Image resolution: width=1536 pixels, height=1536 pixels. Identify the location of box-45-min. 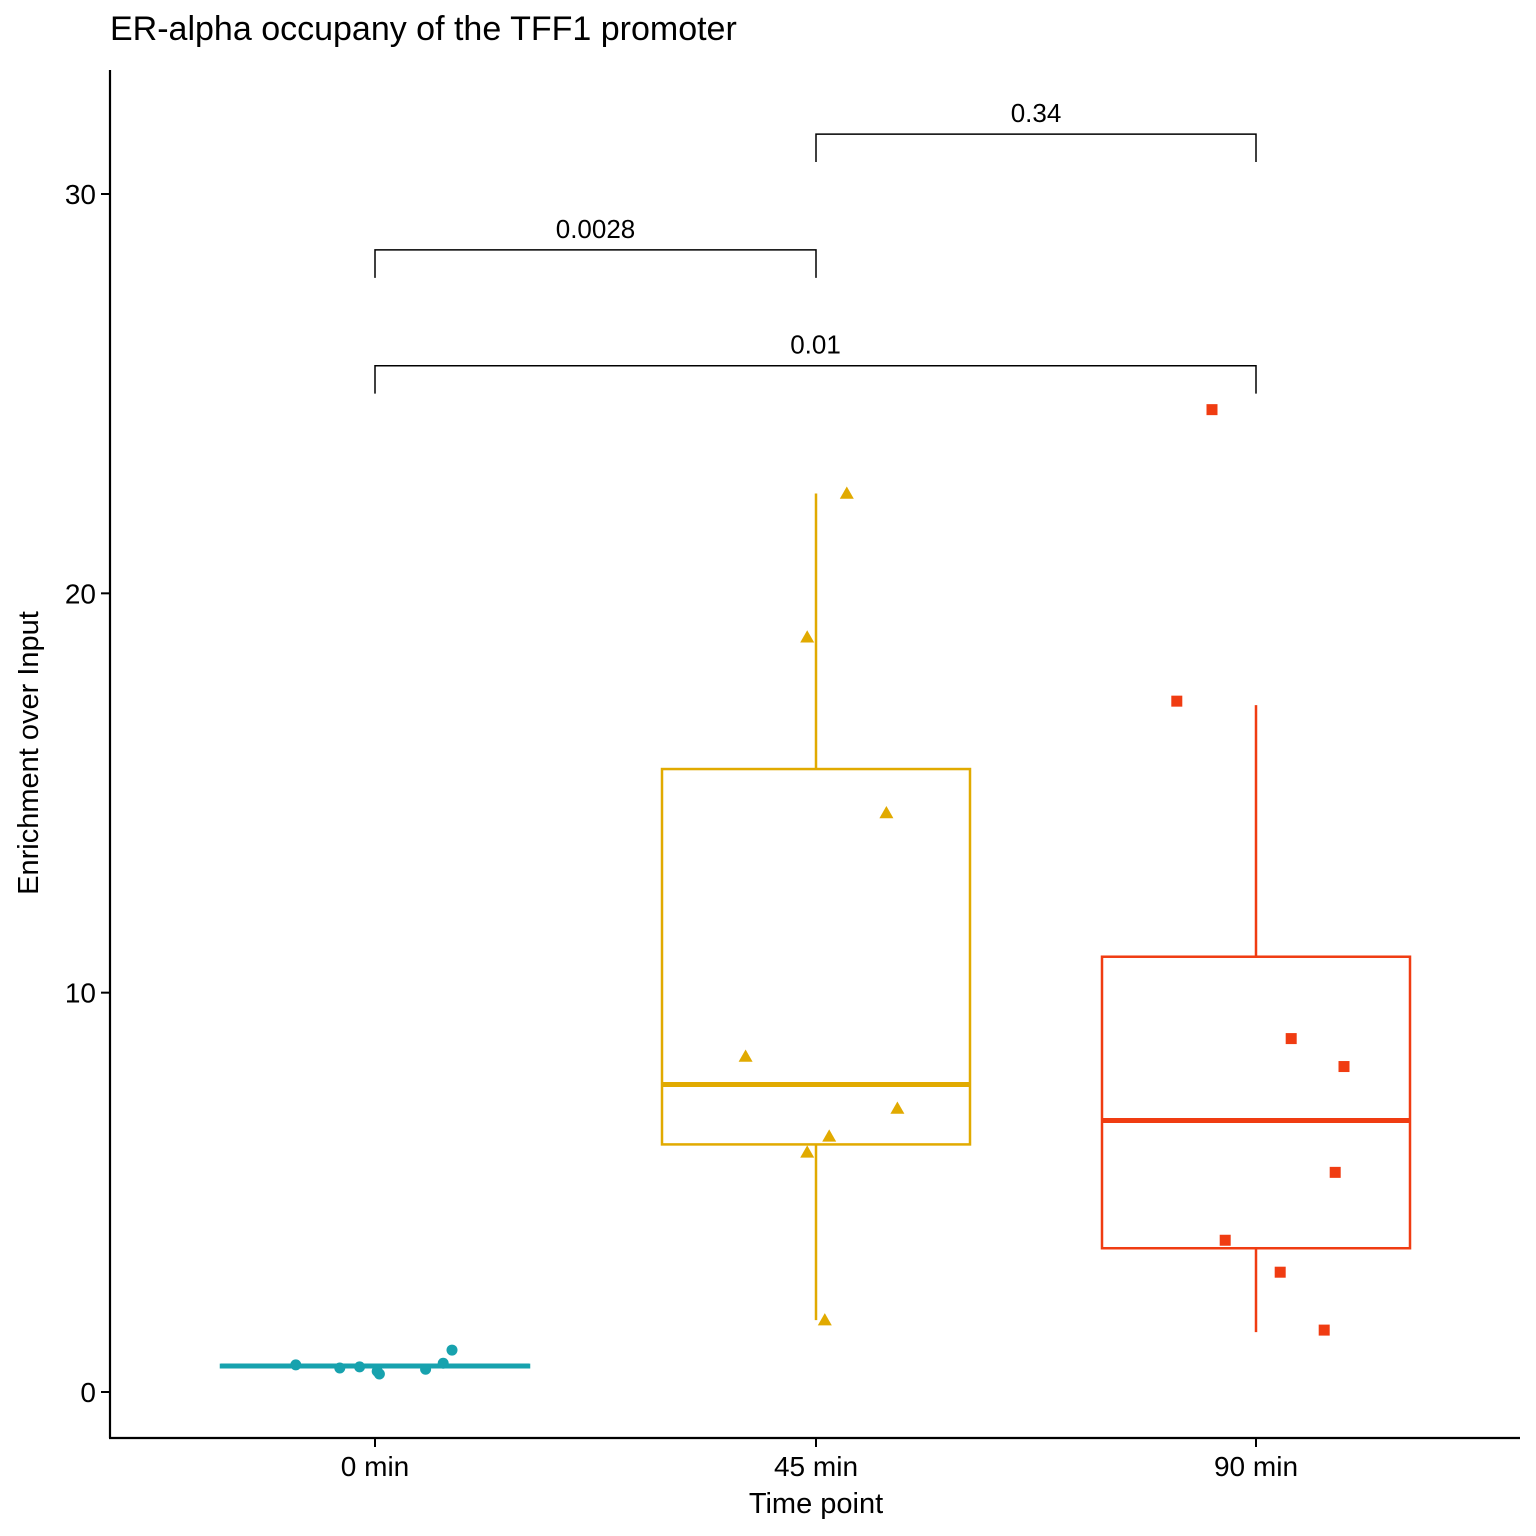
(816, 907).